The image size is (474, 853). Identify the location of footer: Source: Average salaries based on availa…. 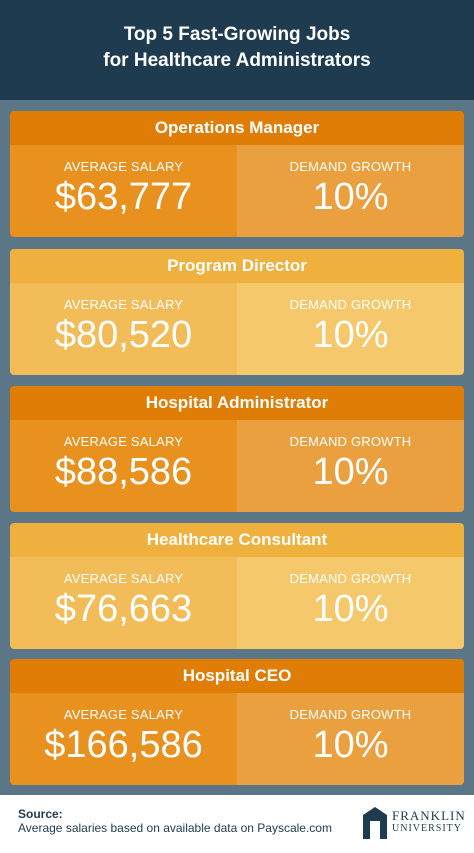
(237, 824).